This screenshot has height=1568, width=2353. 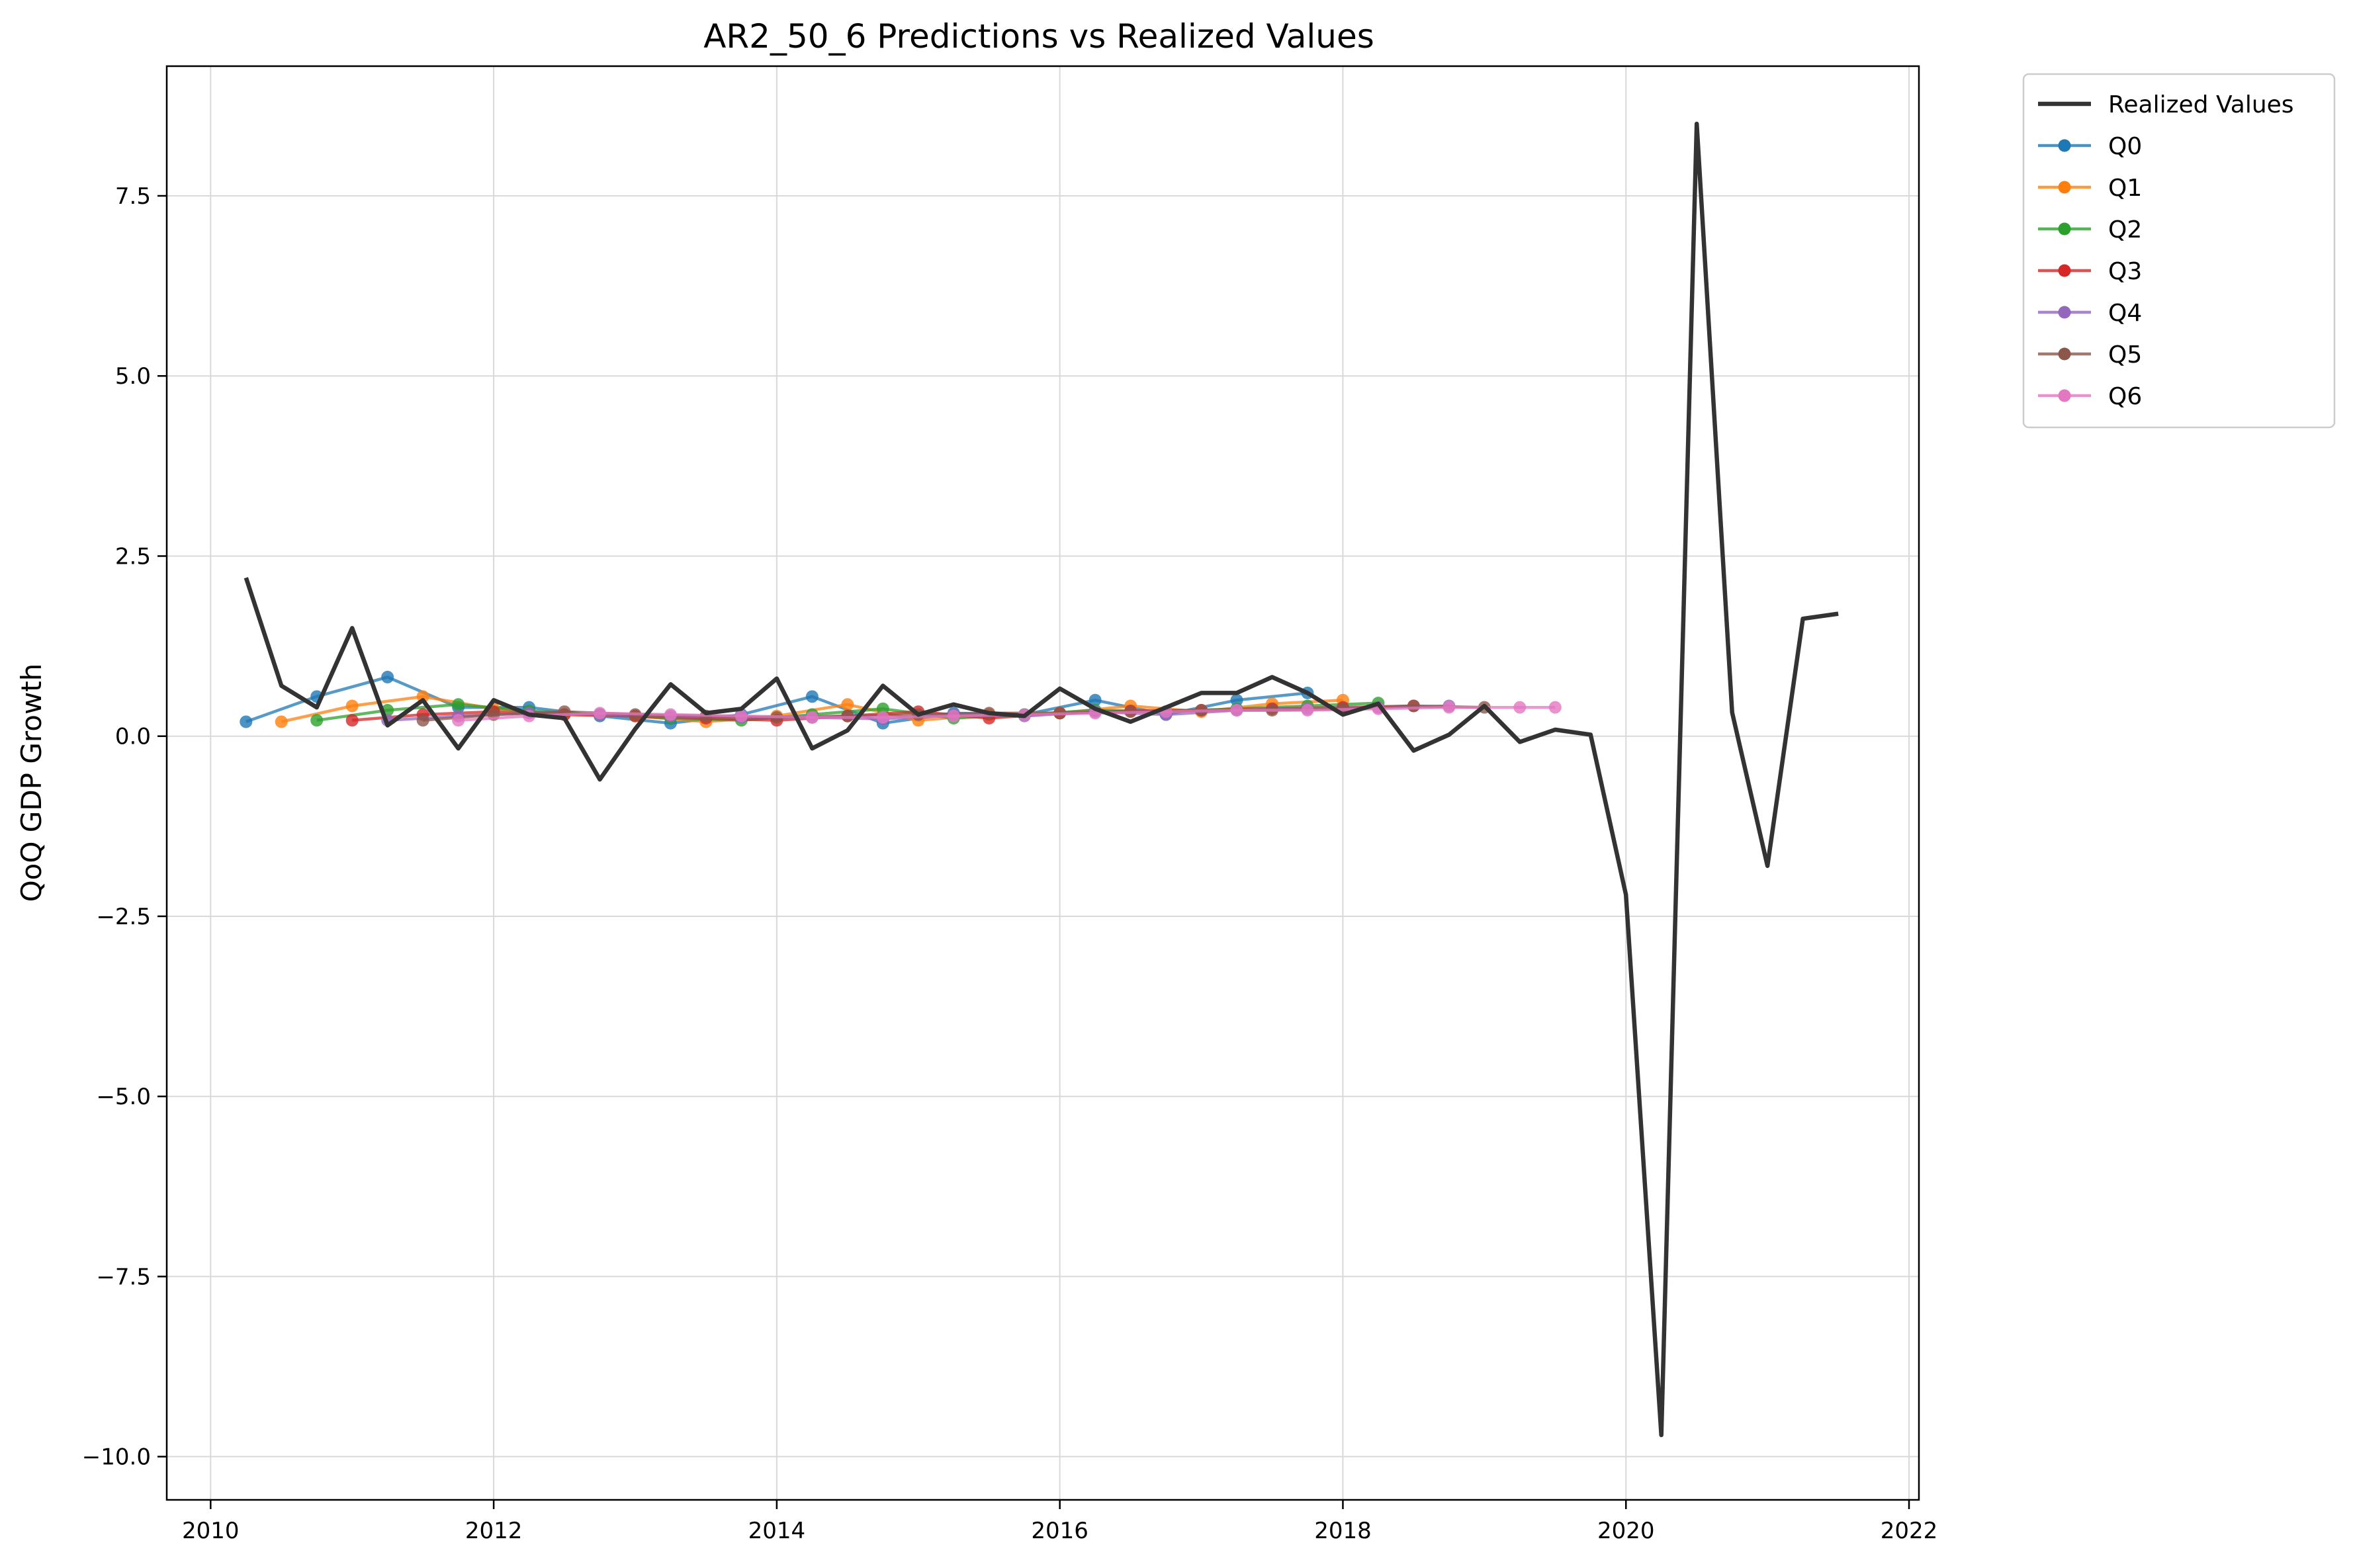 I want to click on x-axis: 2010 2012 2014 2016 2018 2020 2022, so click(x=1059, y=1522).